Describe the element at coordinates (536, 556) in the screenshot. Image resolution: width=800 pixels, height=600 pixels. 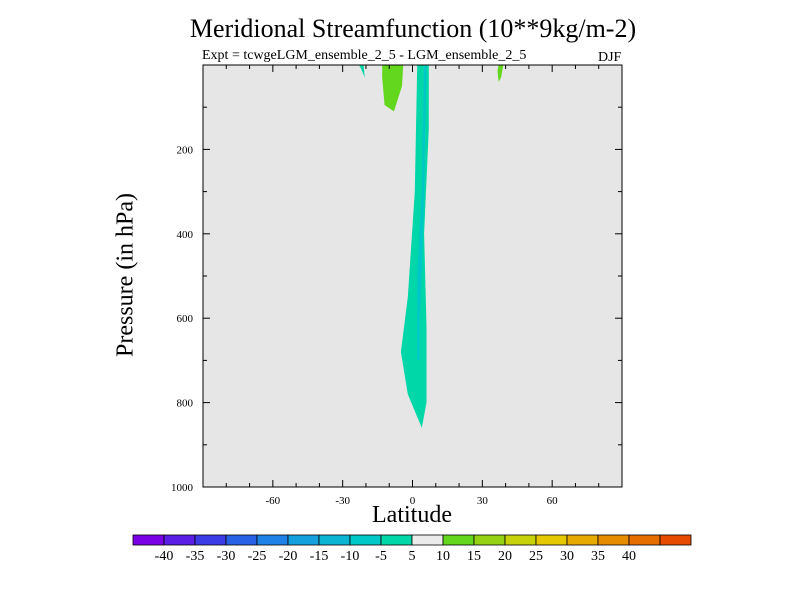
I see `colorbar-label: 25` at that location.